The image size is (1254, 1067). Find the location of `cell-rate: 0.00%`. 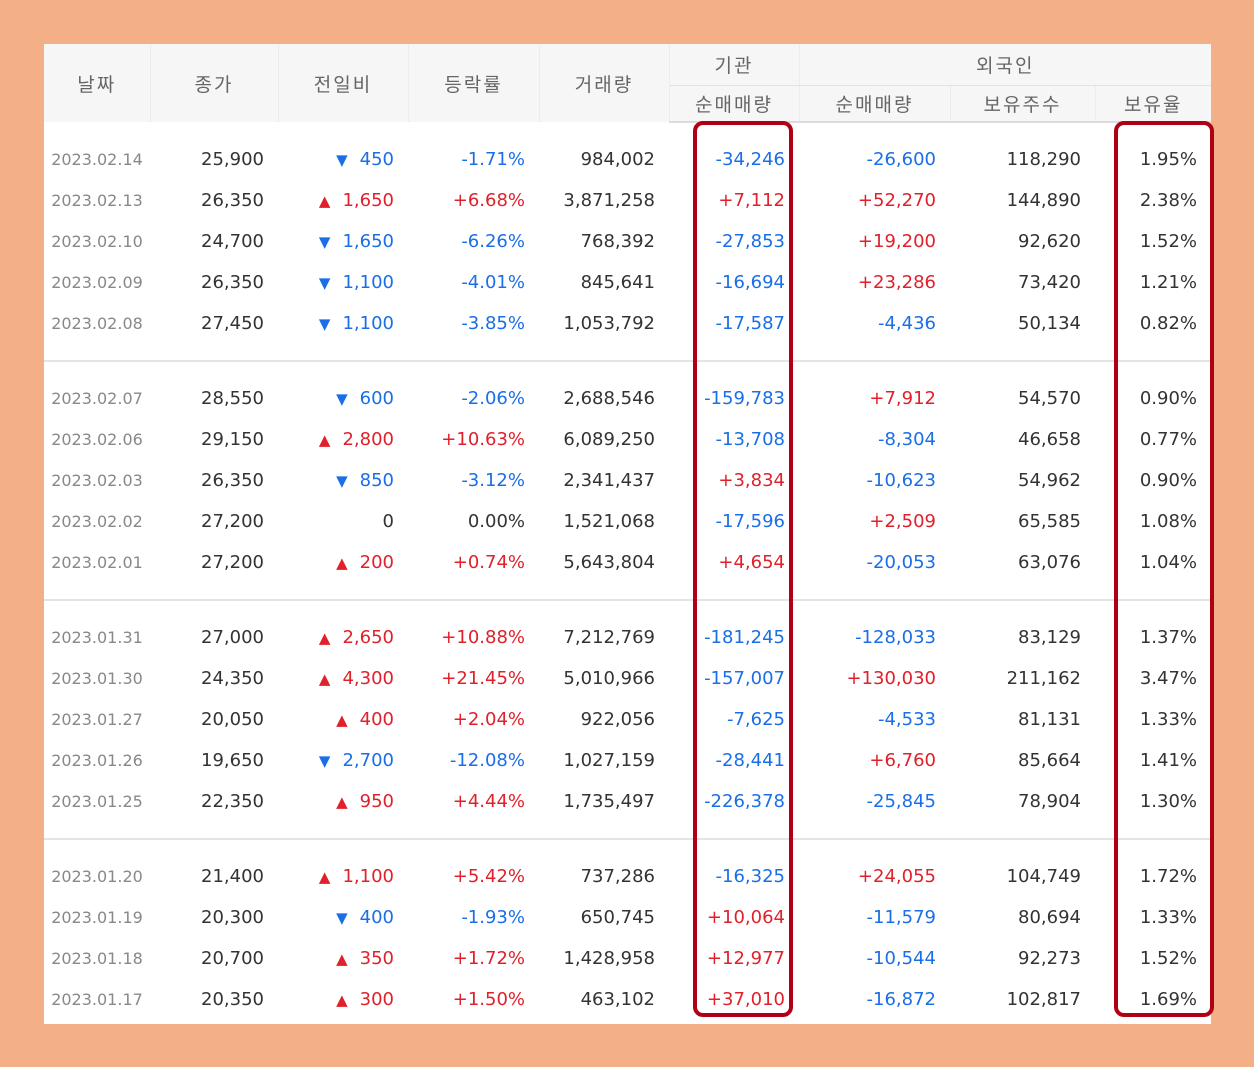

cell-rate: 0.00% is located at coordinates (496, 521).